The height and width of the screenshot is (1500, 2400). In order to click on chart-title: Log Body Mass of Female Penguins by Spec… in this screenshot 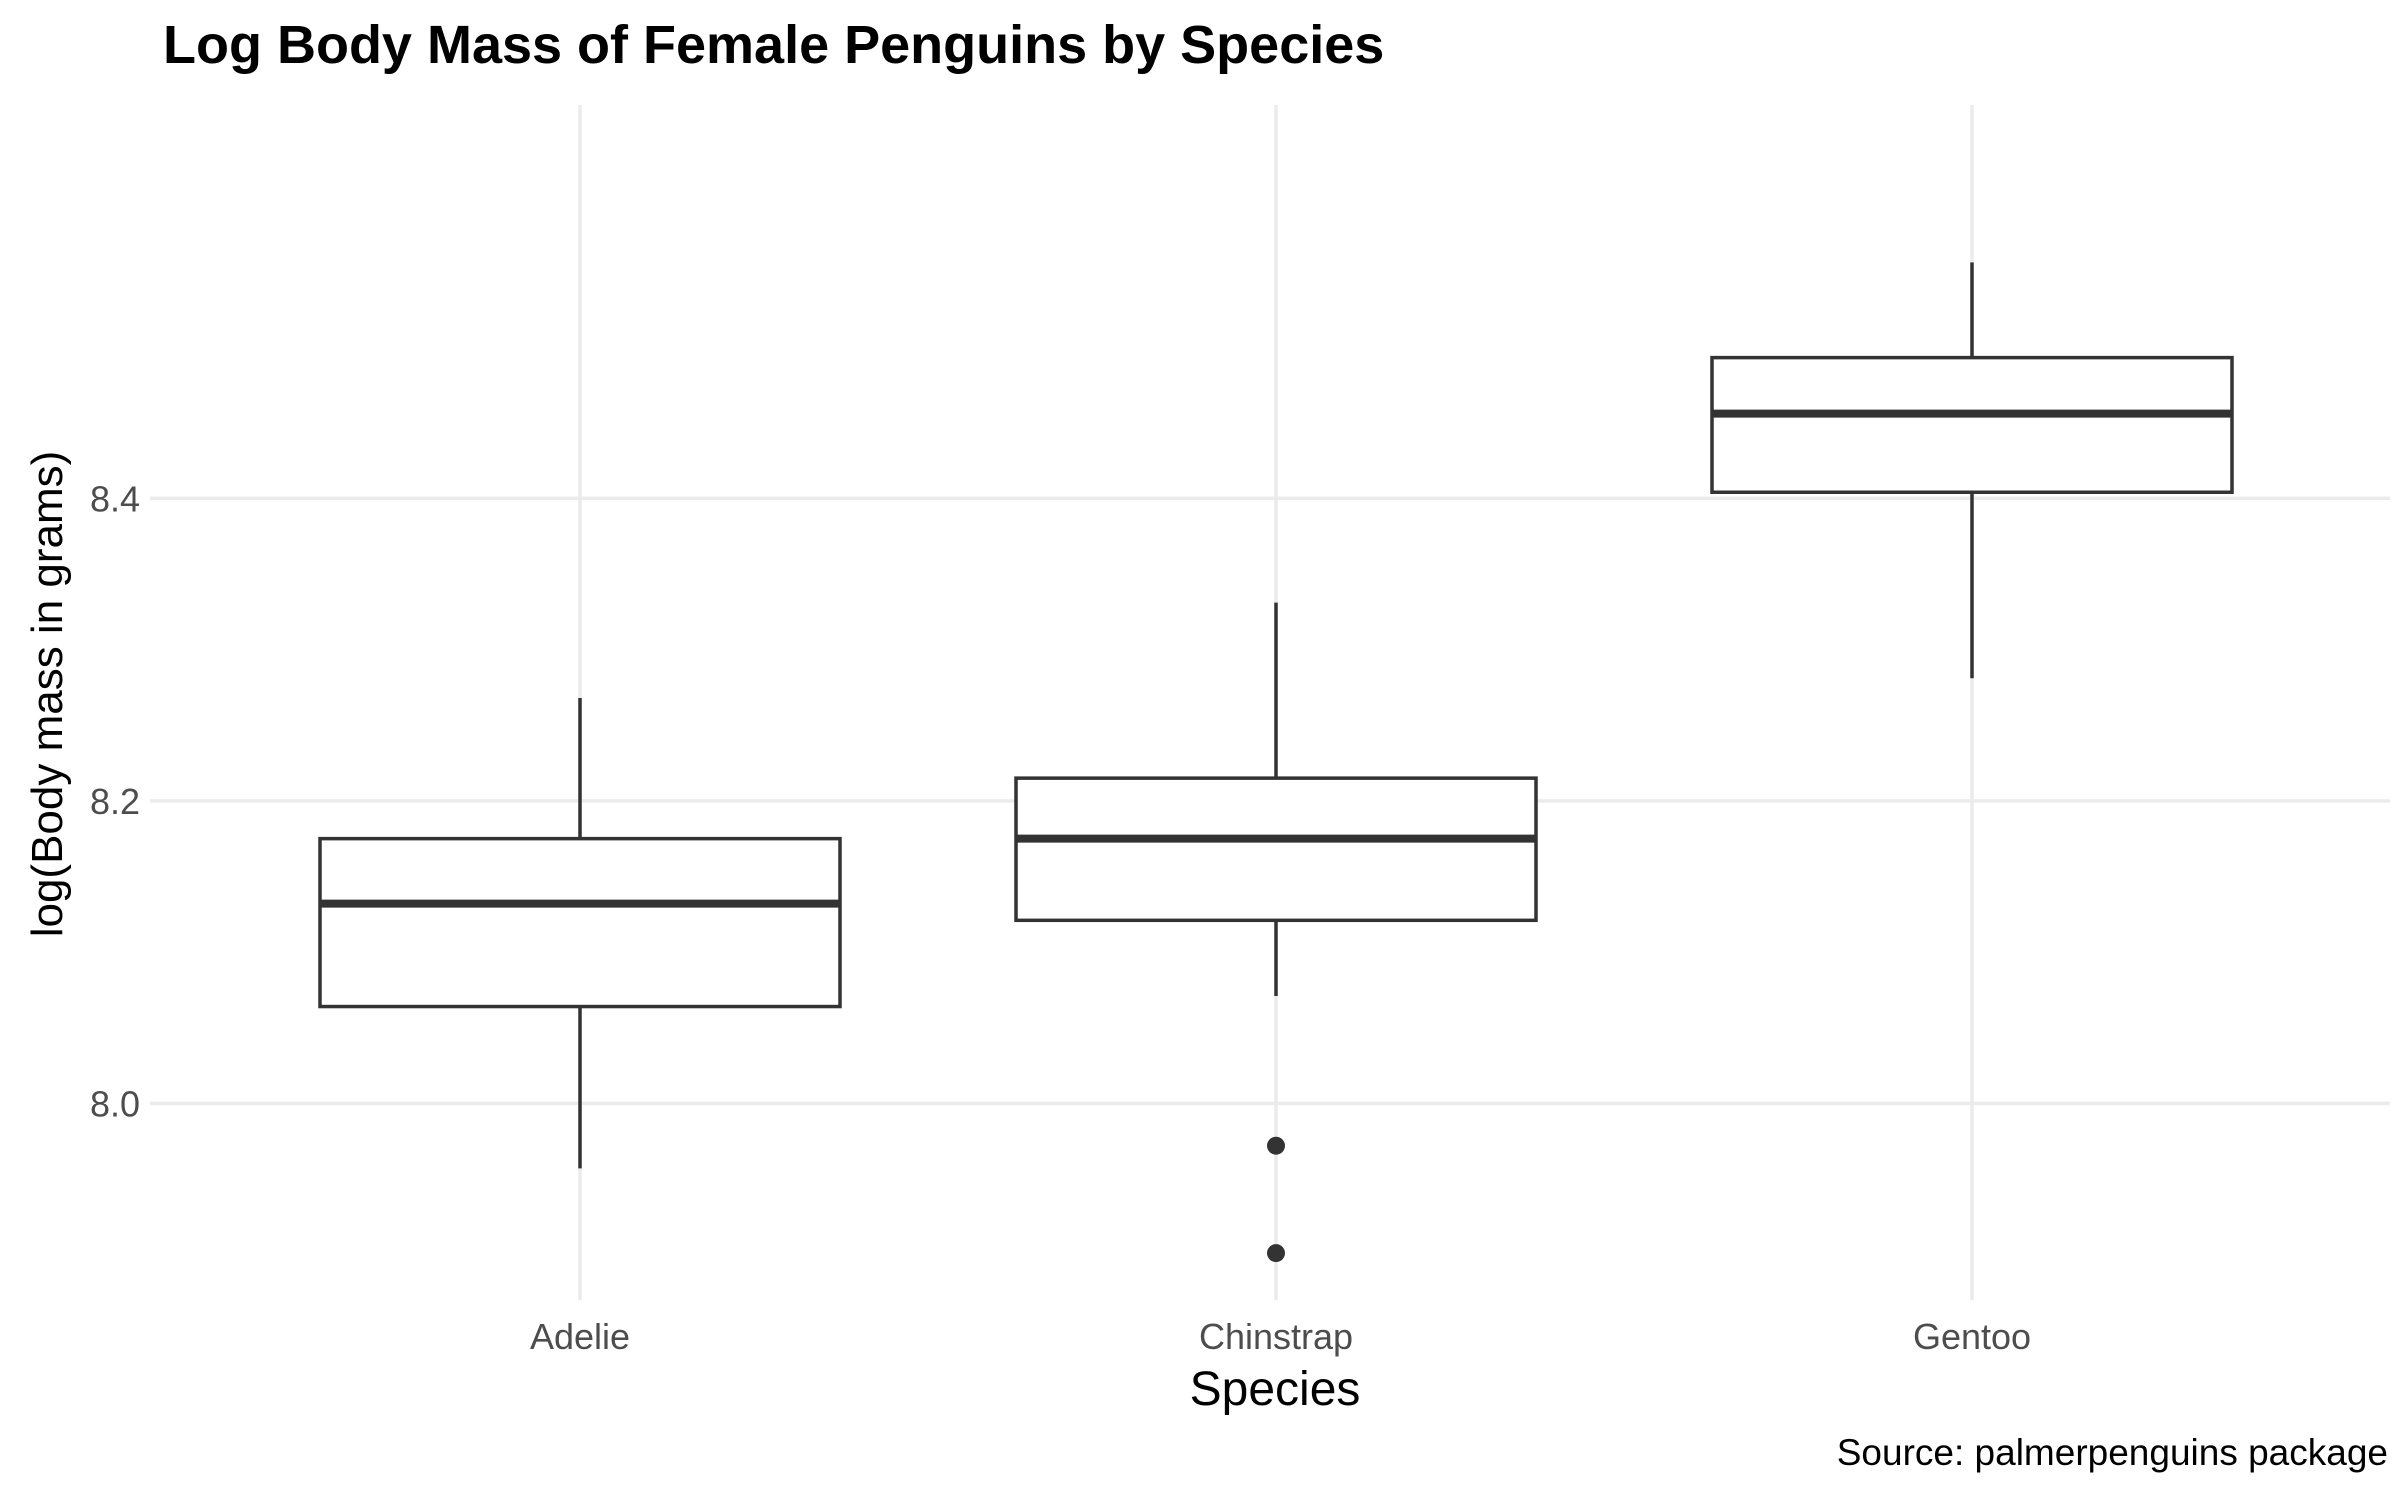, I will do `click(774, 45)`.